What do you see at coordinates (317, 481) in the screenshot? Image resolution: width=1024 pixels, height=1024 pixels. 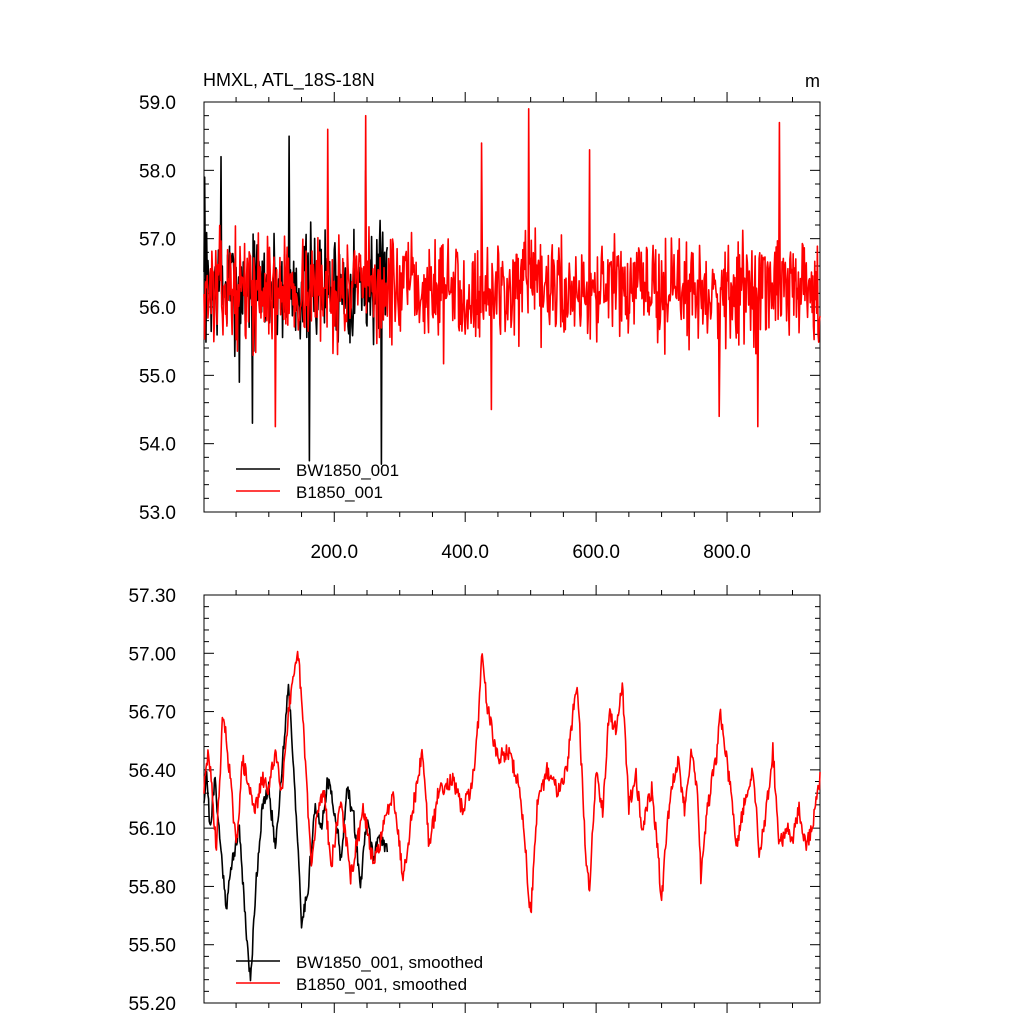 I see `top-legend: BW1850_001 B1850_001` at bounding box center [317, 481].